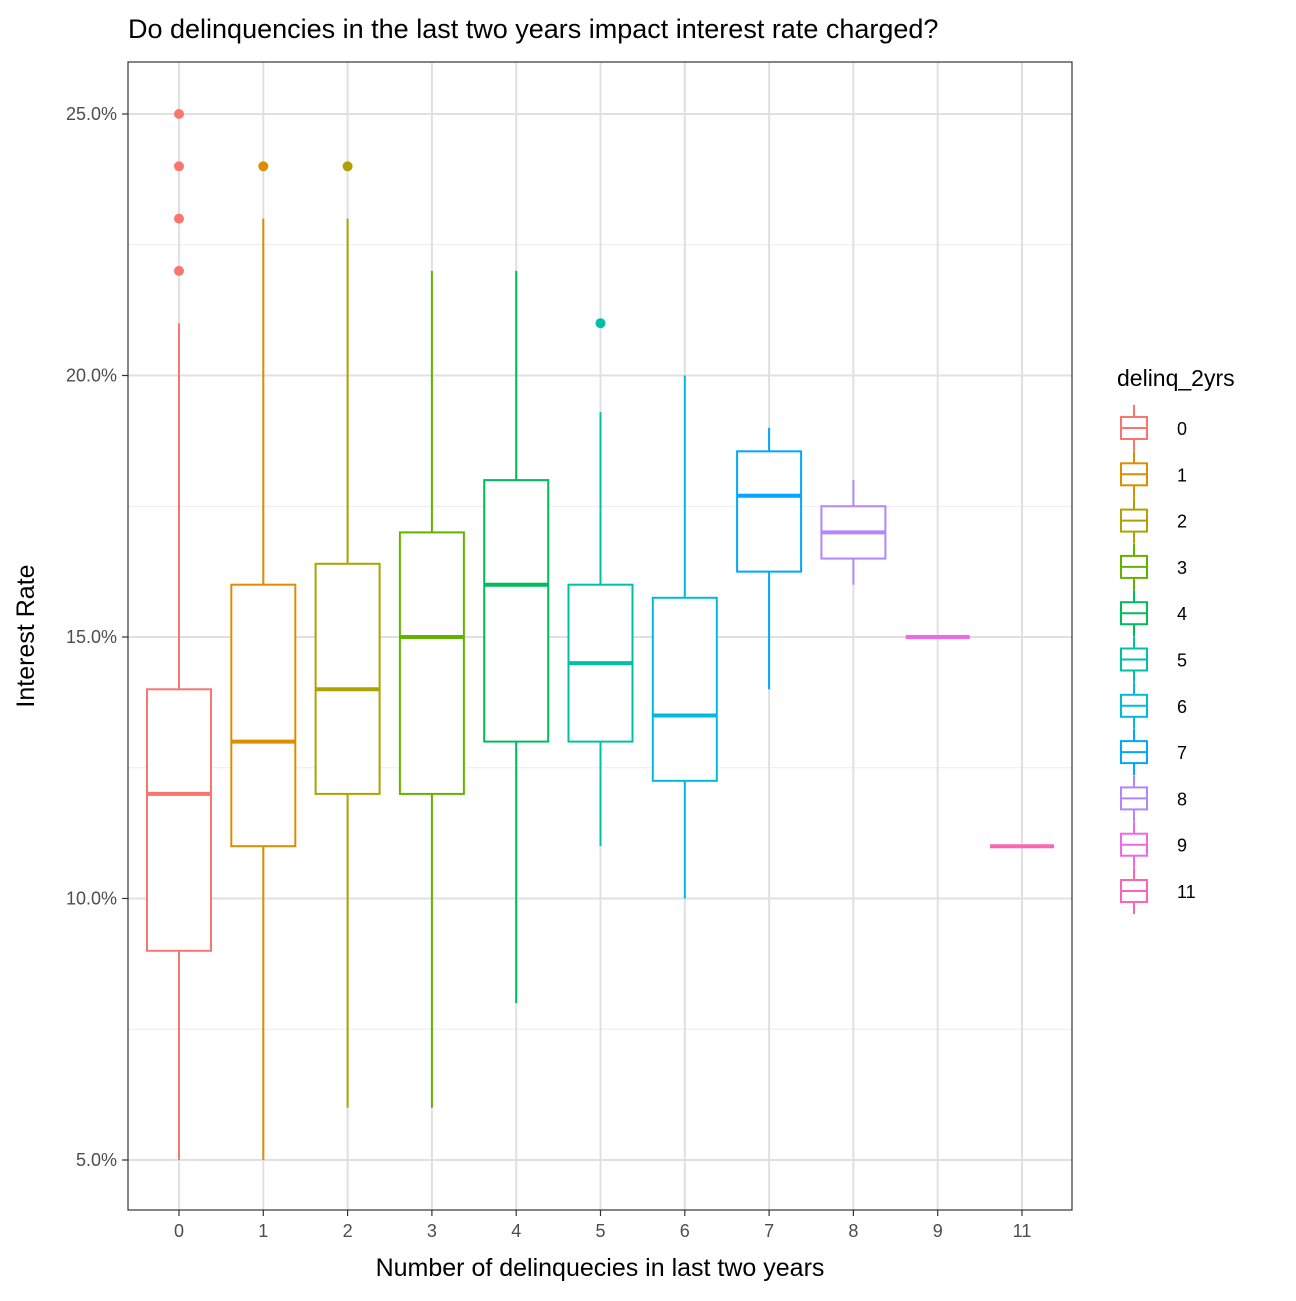 Image resolution: width=1296 pixels, height=1301 pixels. What do you see at coordinates (91, 114) in the screenshot?
I see `y-tick-label: 25.0%` at bounding box center [91, 114].